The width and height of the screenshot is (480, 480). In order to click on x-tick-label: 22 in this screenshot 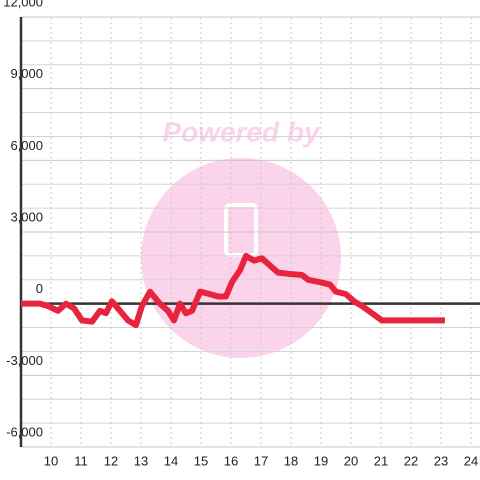, I will do `click(411, 460)`.